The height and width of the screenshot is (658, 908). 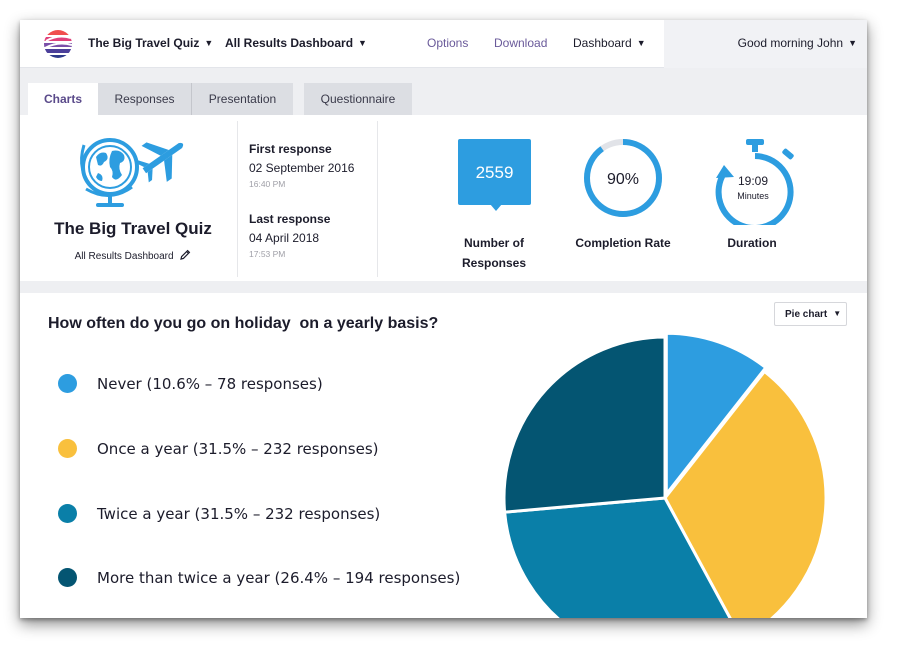 What do you see at coordinates (132, 172) in the screenshot?
I see `globe-icon` at bounding box center [132, 172].